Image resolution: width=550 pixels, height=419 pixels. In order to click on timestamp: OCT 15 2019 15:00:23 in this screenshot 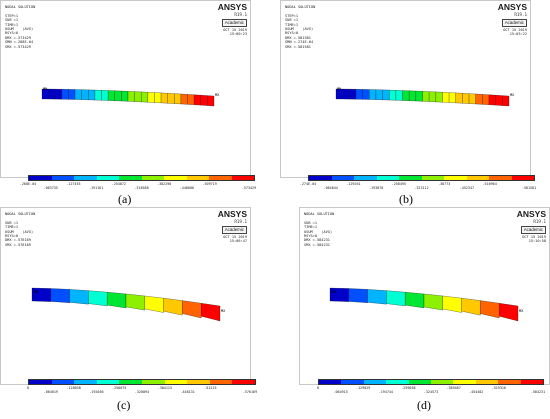, I will do `click(235, 32)`.